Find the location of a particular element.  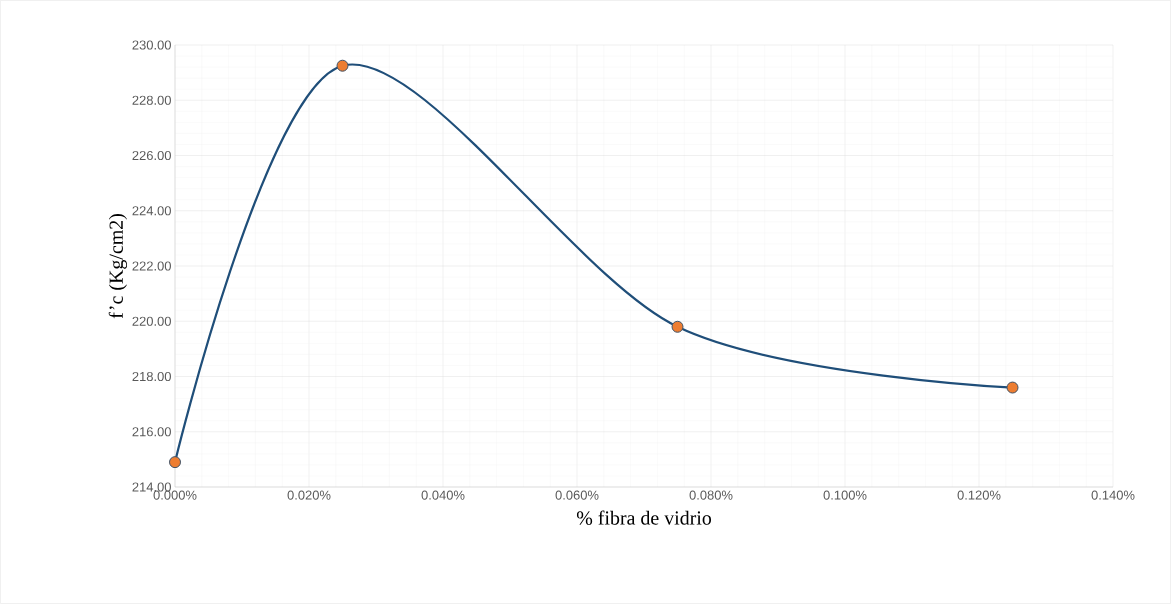

x-tick-label: 0.000% is located at coordinates (175, 495).